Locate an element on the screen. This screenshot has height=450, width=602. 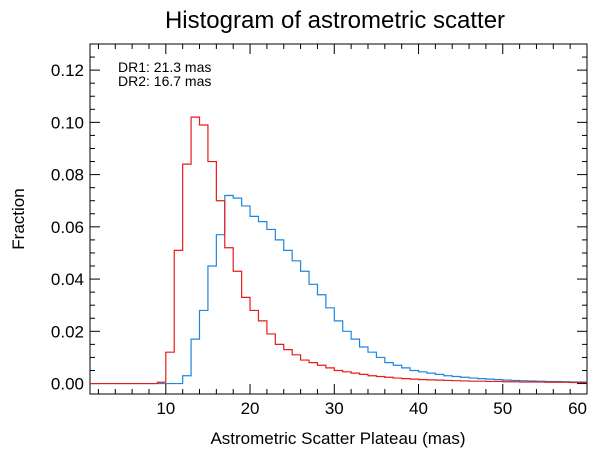
legend-dr1: DR1: 21.3 mas is located at coordinates (164, 67).